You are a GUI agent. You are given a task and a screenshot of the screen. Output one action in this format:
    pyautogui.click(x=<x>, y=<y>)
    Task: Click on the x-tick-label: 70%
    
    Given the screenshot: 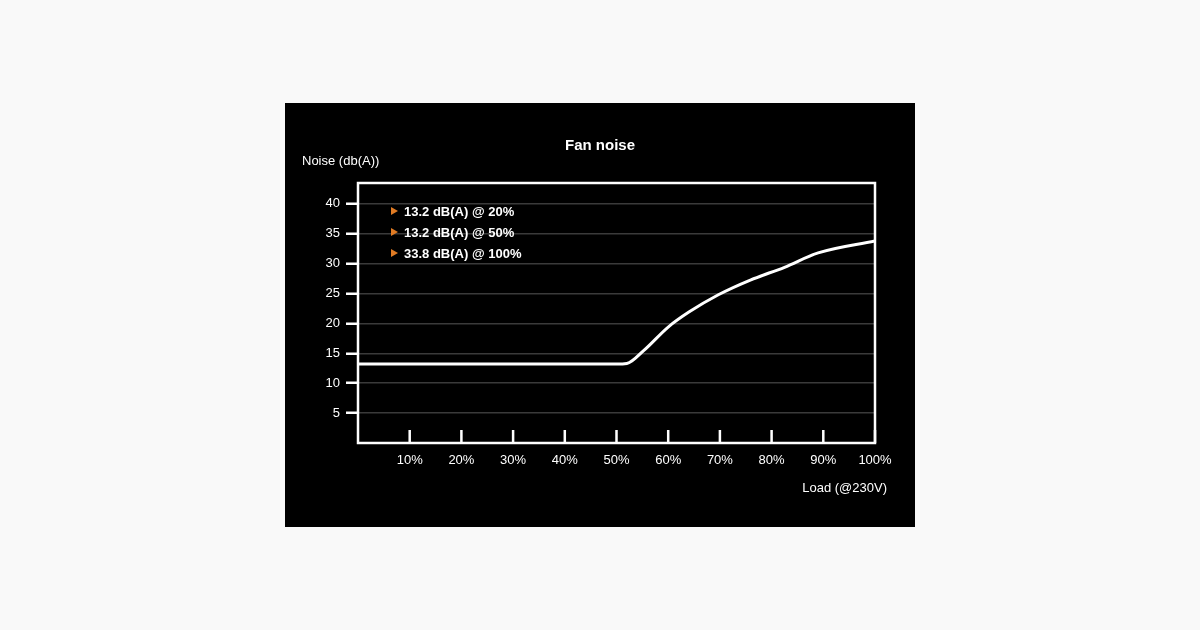 What is the action you would take?
    pyautogui.click(x=720, y=460)
    